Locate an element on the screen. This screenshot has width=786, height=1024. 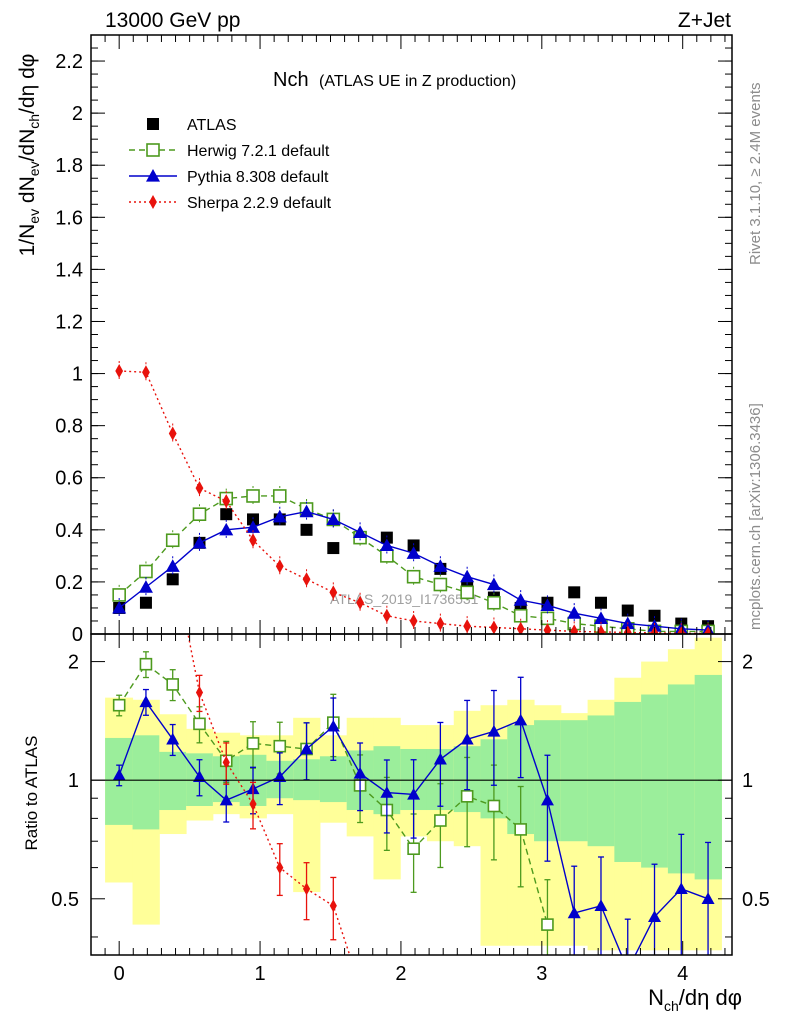
legend-label-atlas: ATLAS is located at coordinates (212, 125).